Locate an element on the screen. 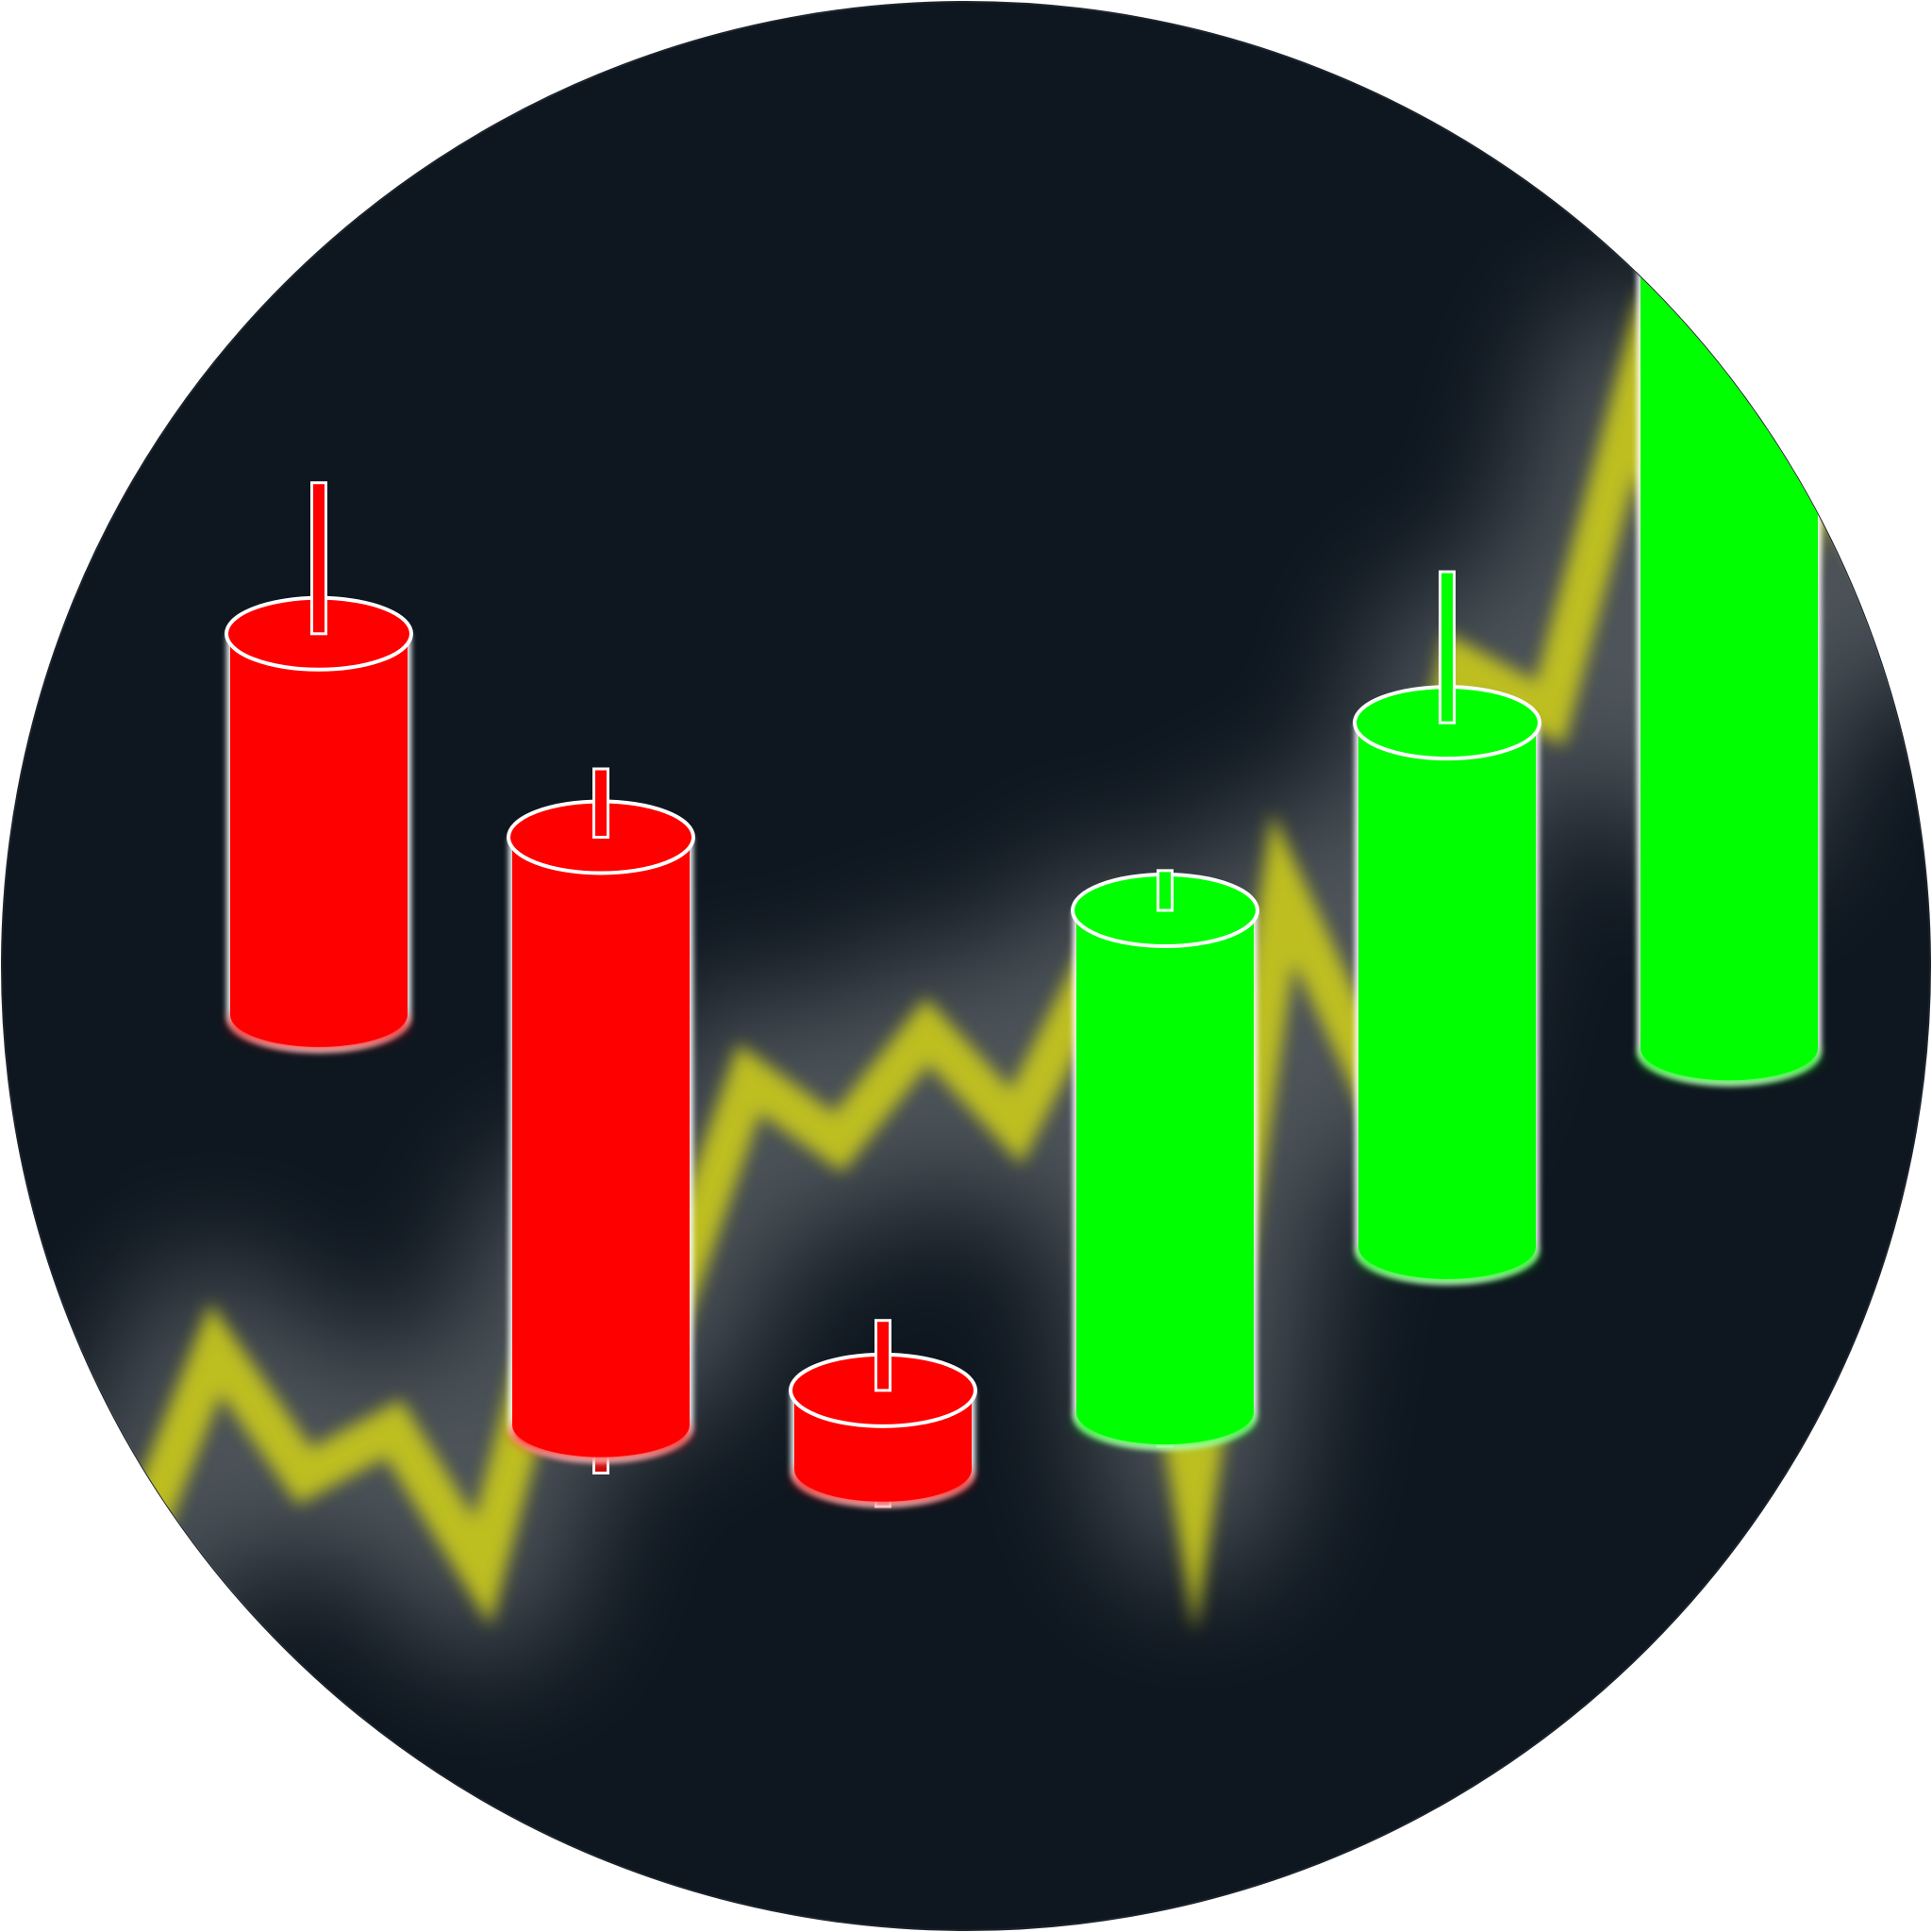 The image size is (1932, 1932). candle-3-bearish is located at coordinates (883, 1413).